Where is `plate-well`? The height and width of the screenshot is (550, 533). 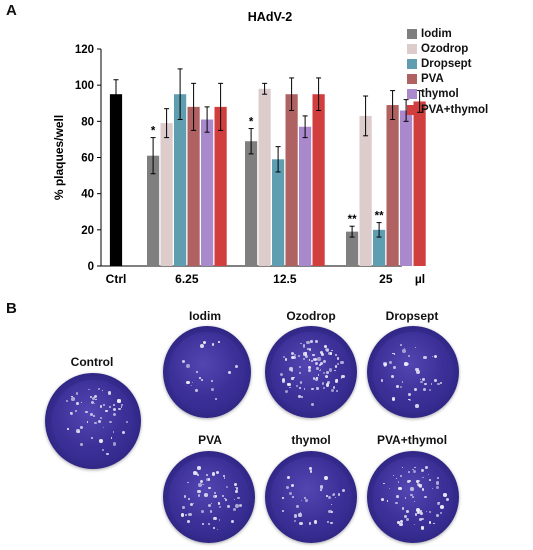 plate-well is located at coordinates (93, 421).